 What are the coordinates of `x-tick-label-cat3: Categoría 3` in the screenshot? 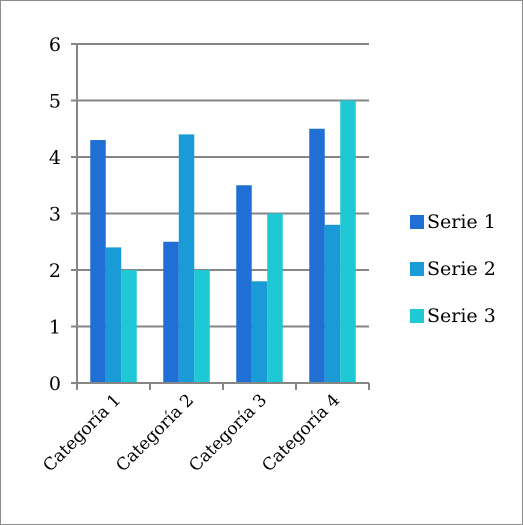 It's located at (228, 433).